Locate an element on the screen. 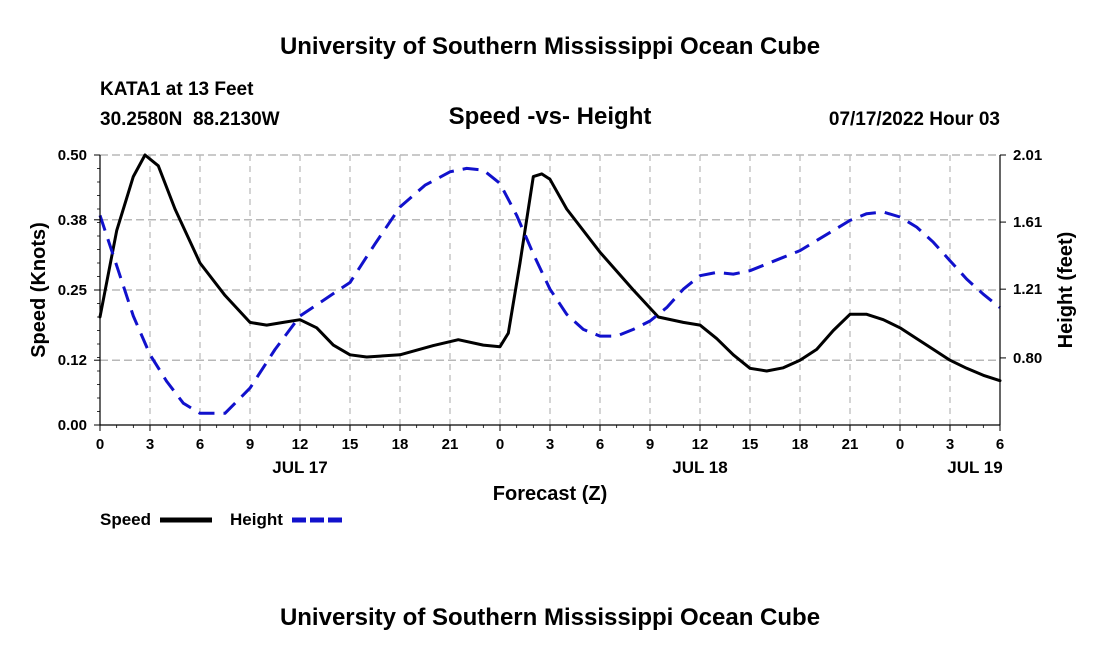  y-right-tick-label: 0.80 is located at coordinates (1027, 358).